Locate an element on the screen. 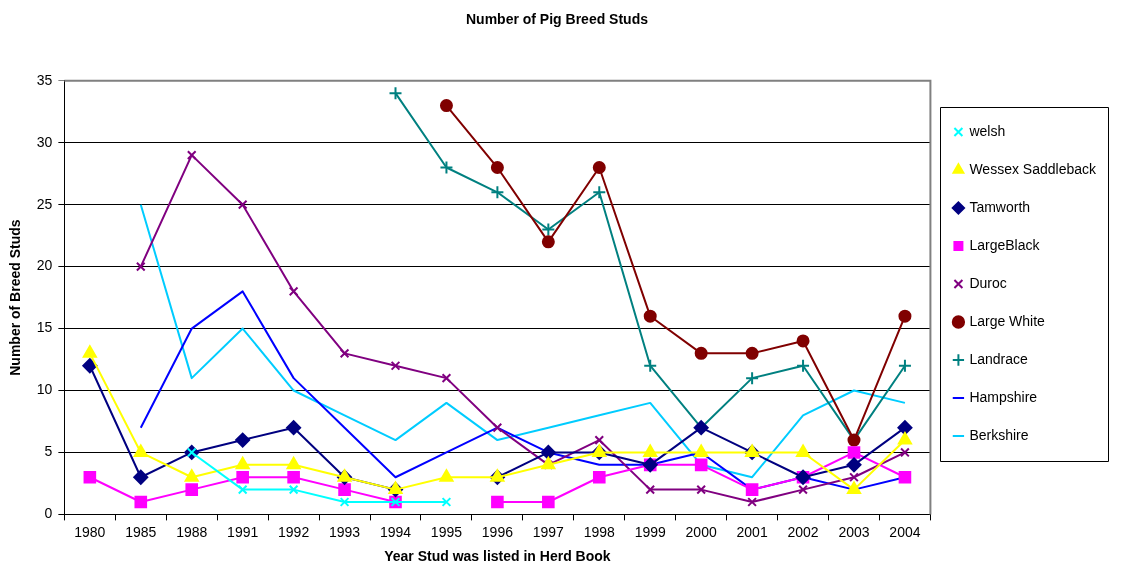 The width and height of the screenshot is (1138, 571). y-tick-label: 25 is located at coordinates (44, 203).